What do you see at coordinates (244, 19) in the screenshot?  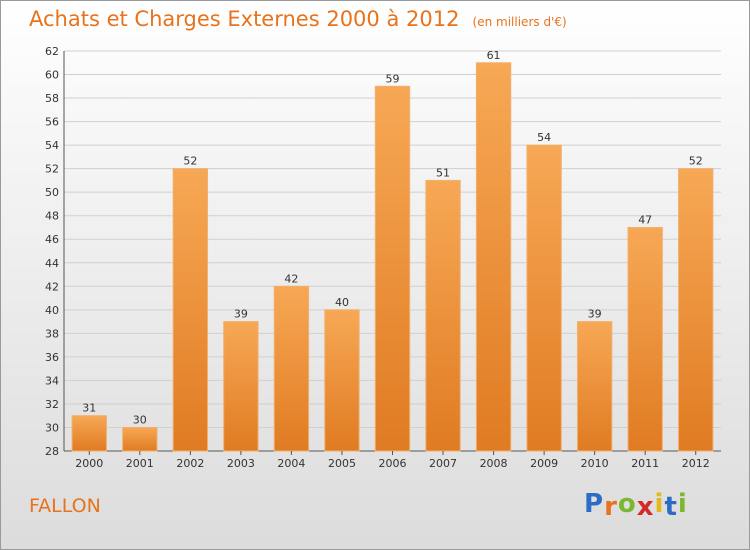 I see `chart-title: Achats et Charges Externes 2000 à 2012` at bounding box center [244, 19].